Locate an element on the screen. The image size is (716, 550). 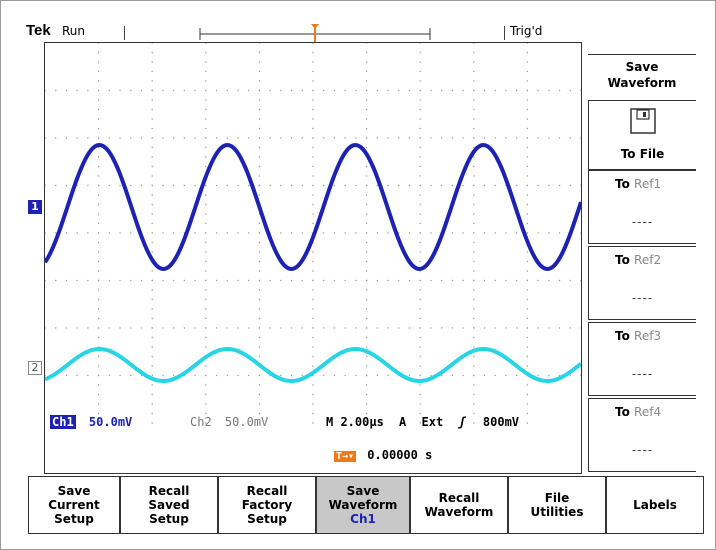
to-ref2-button: To Ref2 ---- is located at coordinates (642, 283).